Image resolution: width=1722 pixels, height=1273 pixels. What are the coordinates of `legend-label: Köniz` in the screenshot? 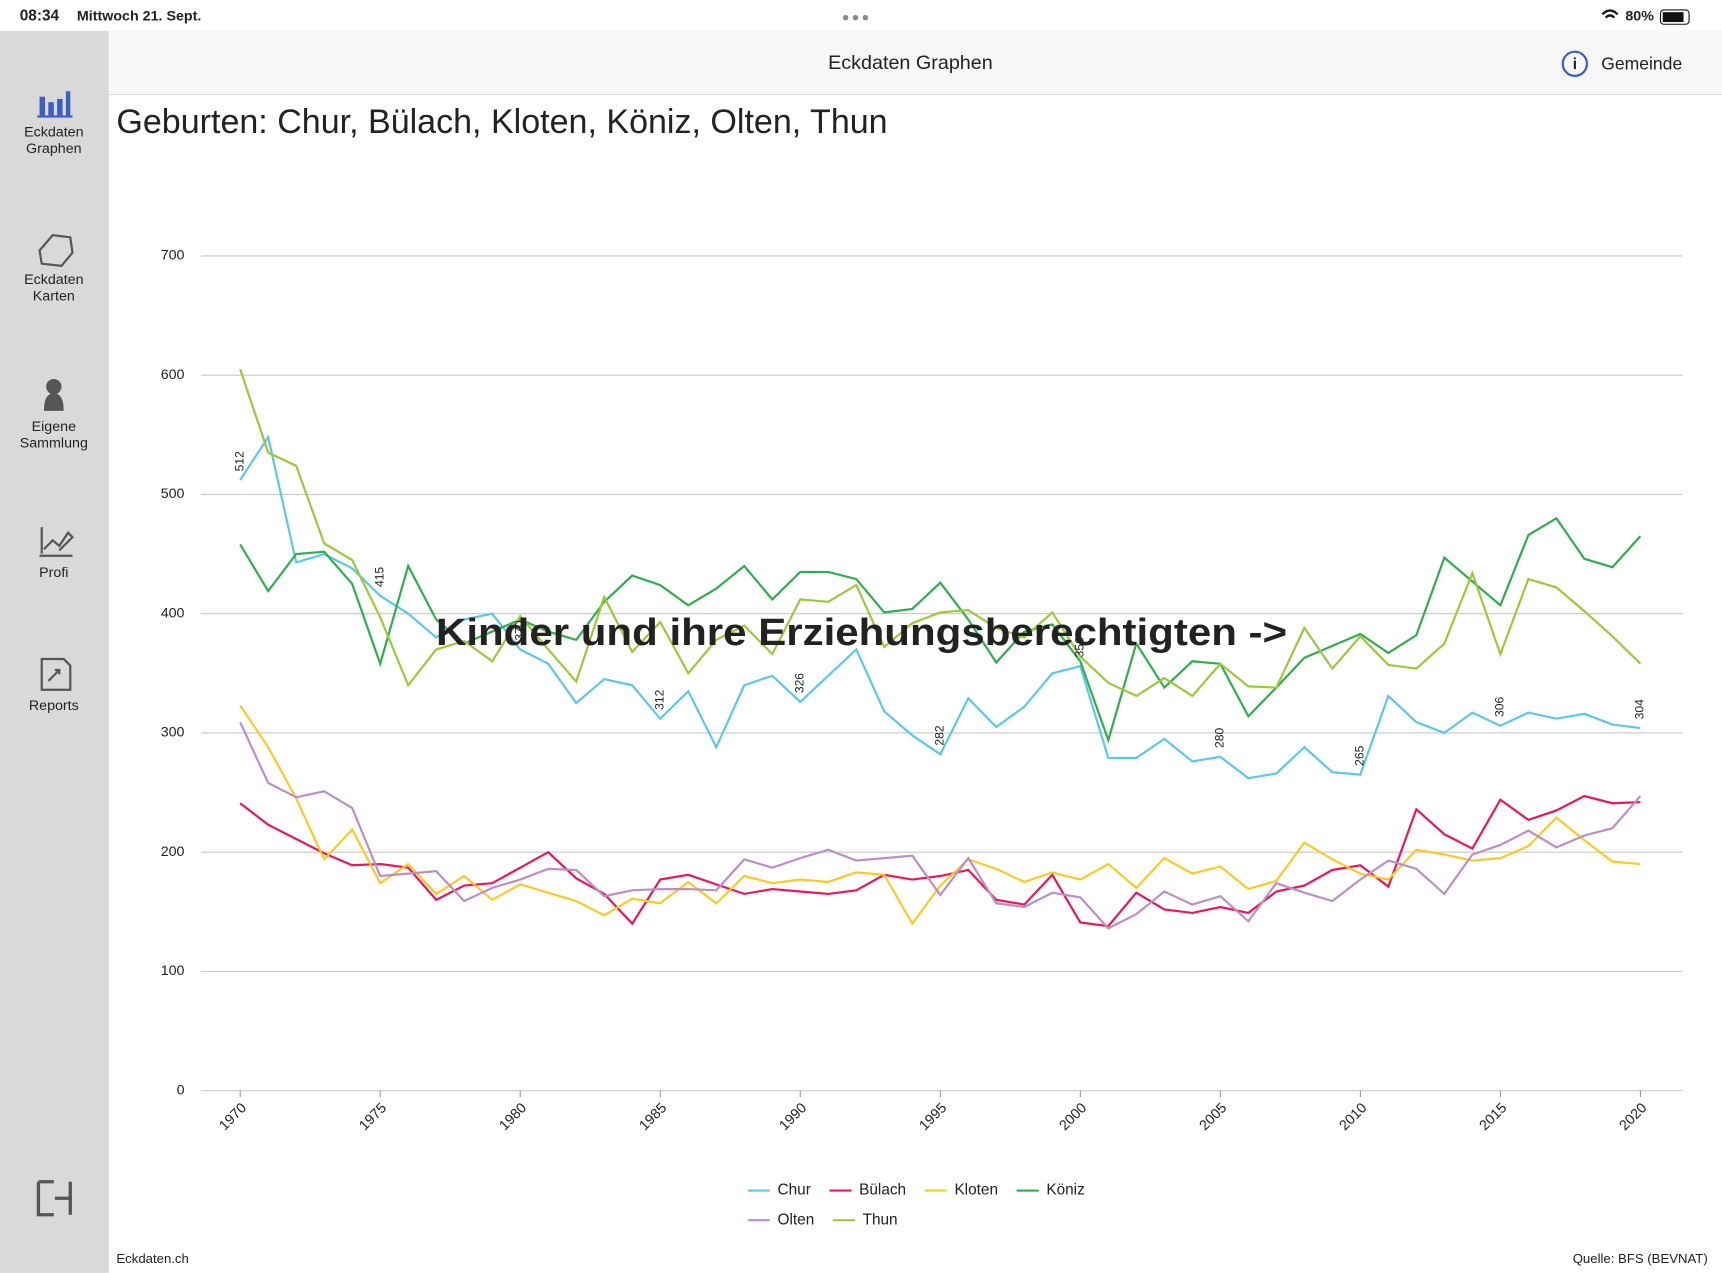 It's located at (1065, 1190).